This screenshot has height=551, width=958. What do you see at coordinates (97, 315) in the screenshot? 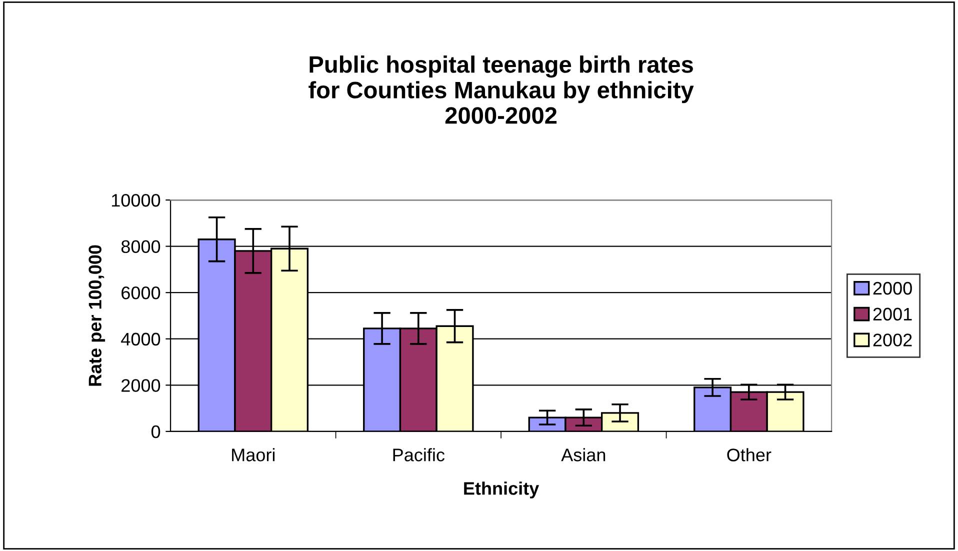
I see `y-axis-title: Rate per 100,000` at bounding box center [97, 315].